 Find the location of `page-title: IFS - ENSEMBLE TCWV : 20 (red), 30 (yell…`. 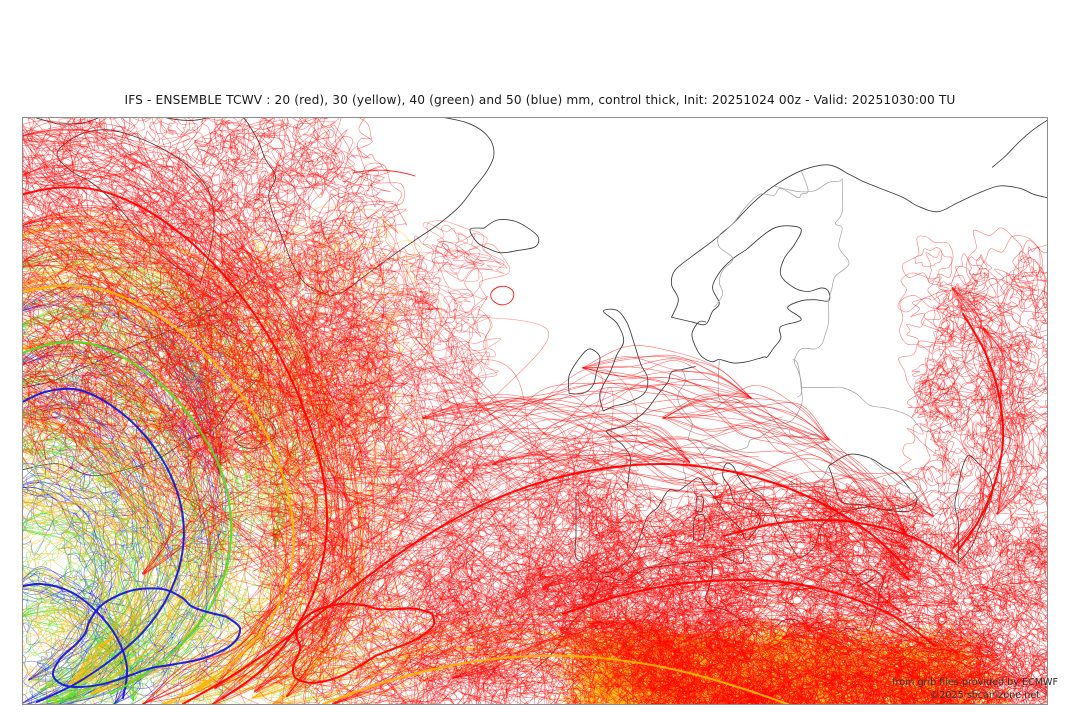

page-title: IFS - ENSEMBLE TCWV : 20 (red), 30 (yell… is located at coordinates (540, 100).